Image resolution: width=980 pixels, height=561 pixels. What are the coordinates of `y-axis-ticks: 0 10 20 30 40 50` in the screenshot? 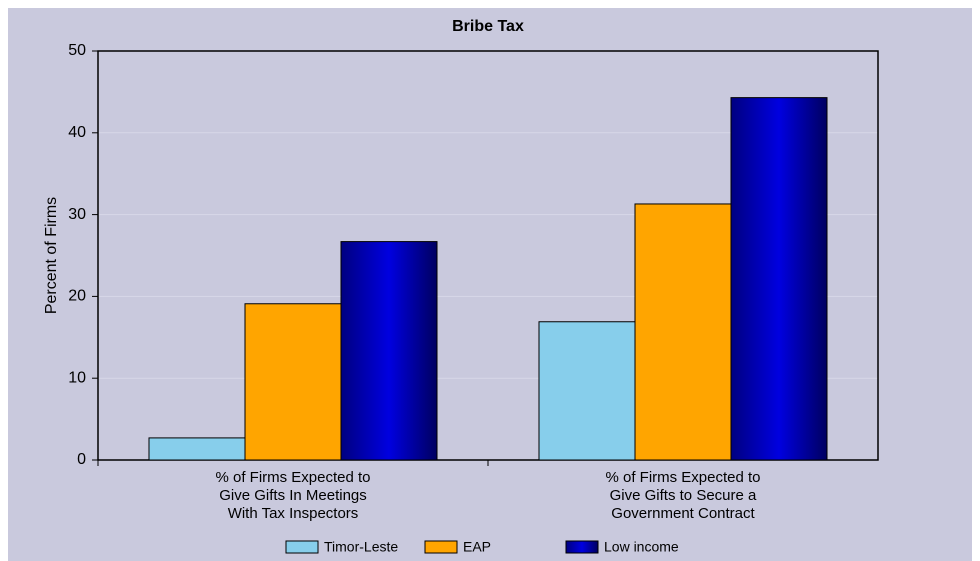 It's located at (83, 255).